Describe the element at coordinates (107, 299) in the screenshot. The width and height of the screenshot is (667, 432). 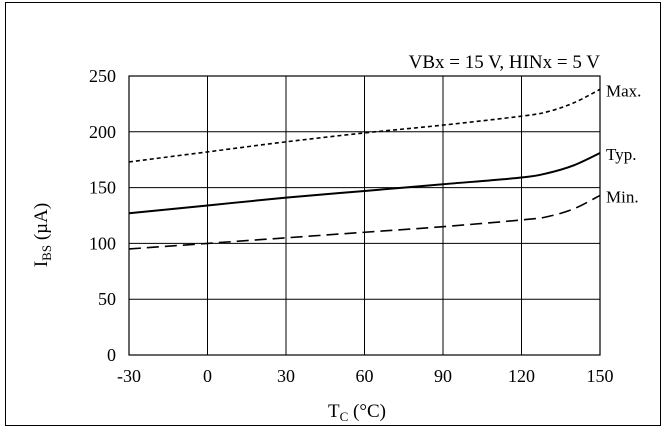
I see `y-tick-label: 50` at that location.